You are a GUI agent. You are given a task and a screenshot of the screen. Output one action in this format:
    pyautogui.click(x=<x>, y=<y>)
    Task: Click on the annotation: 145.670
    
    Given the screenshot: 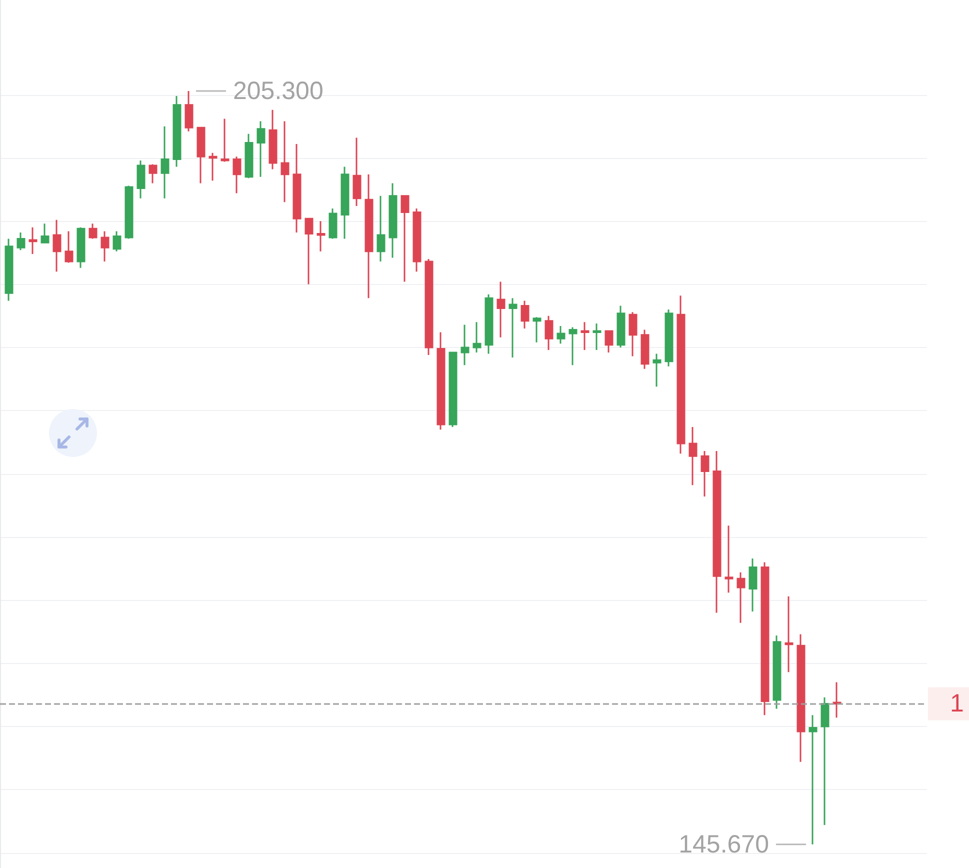 What is the action you would take?
    pyautogui.click(x=723, y=844)
    